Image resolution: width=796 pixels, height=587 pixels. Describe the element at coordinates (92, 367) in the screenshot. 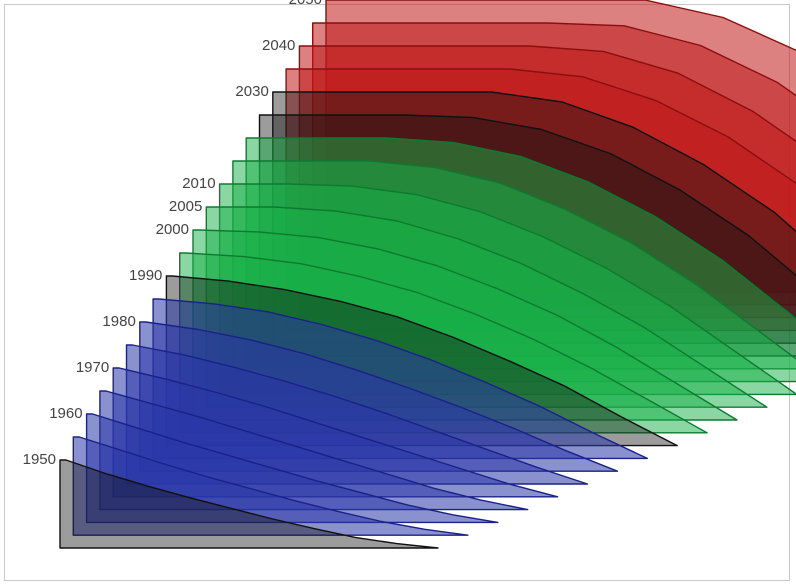

I see `year-label-1970: 1970` at that location.